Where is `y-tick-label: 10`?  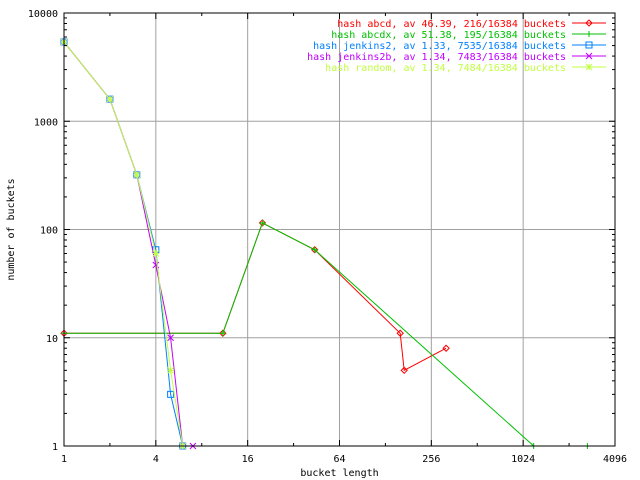 y-tick-label: 10 is located at coordinates (52, 339).